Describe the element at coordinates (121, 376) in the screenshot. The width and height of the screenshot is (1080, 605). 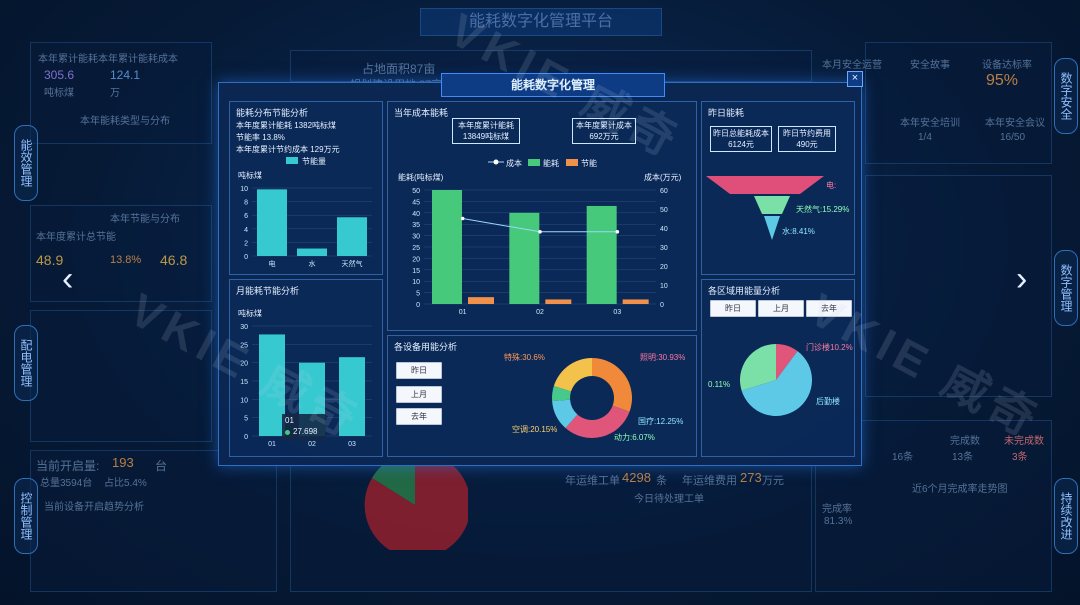
I see `bg-left-low-panel` at that location.